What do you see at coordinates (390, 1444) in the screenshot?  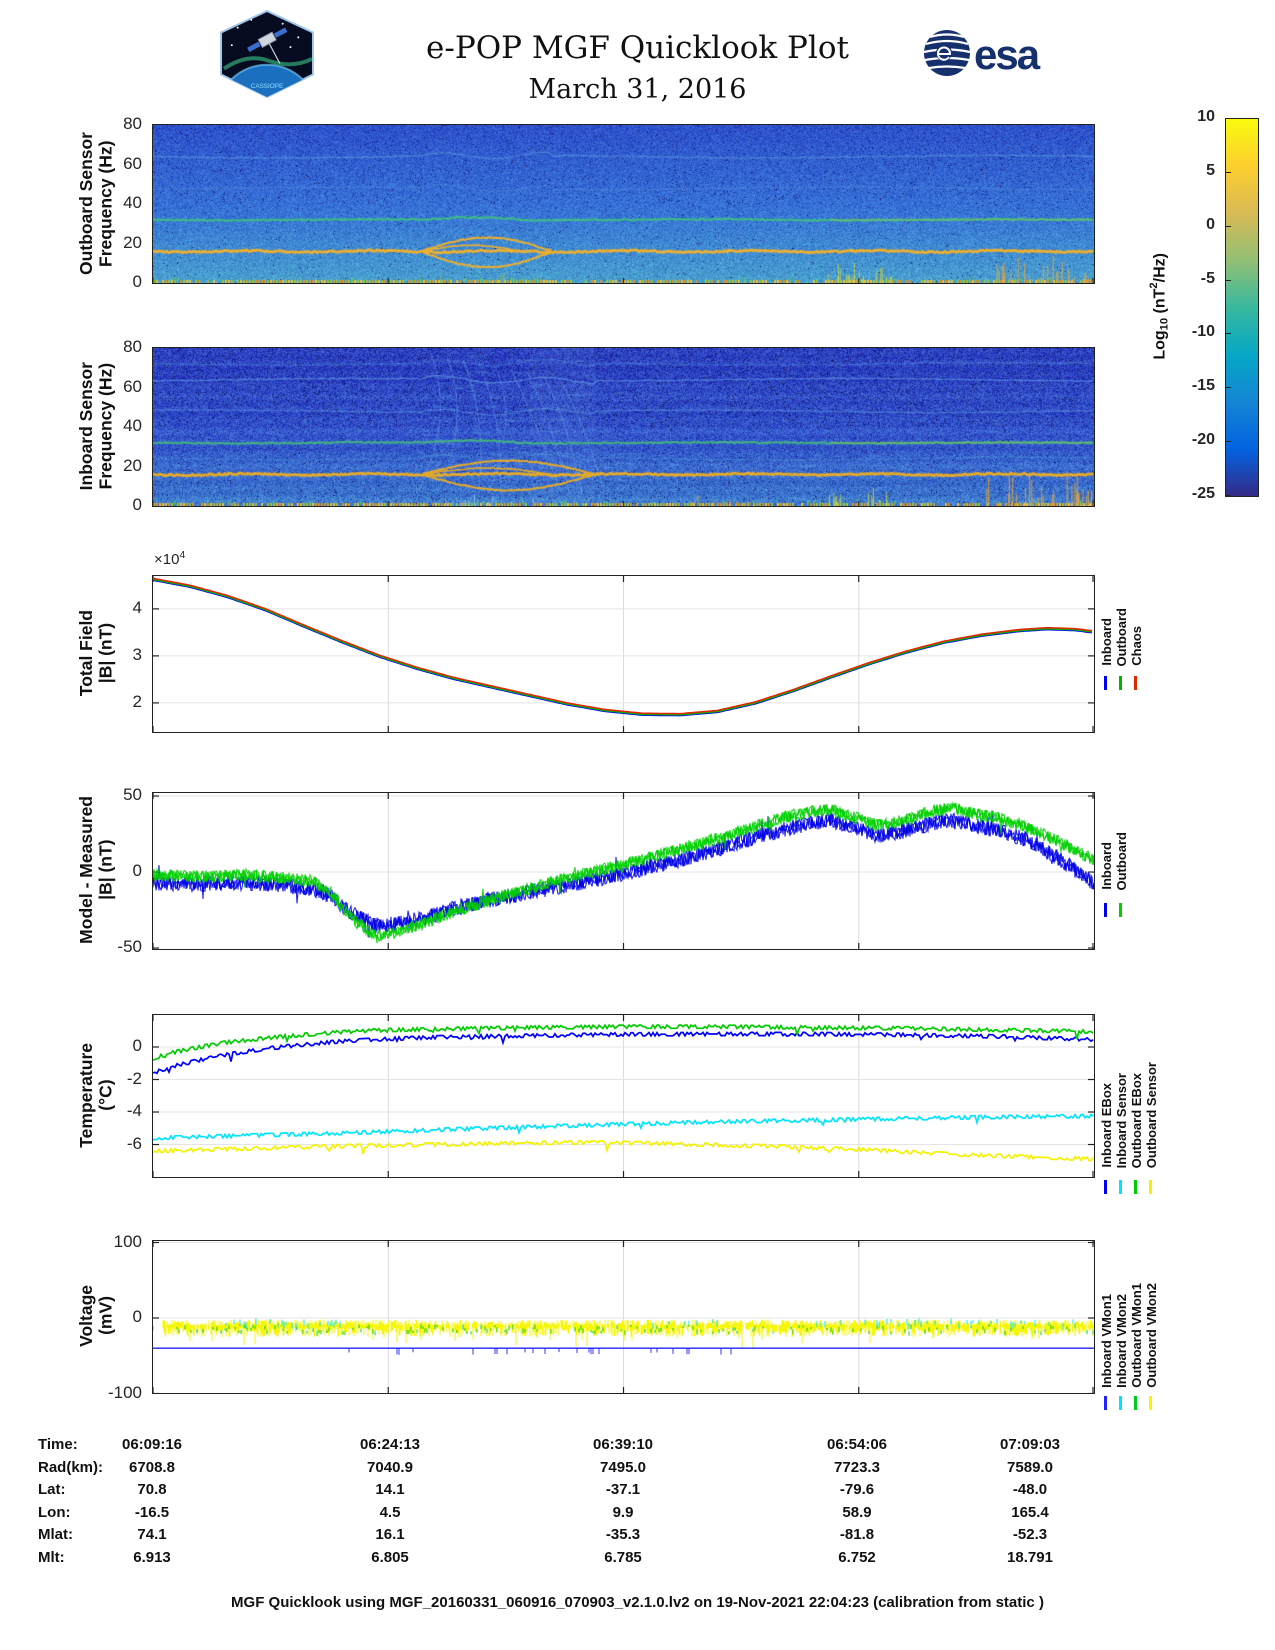 I see `table-cell: 06:24:13` at bounding box center [390, 1444].